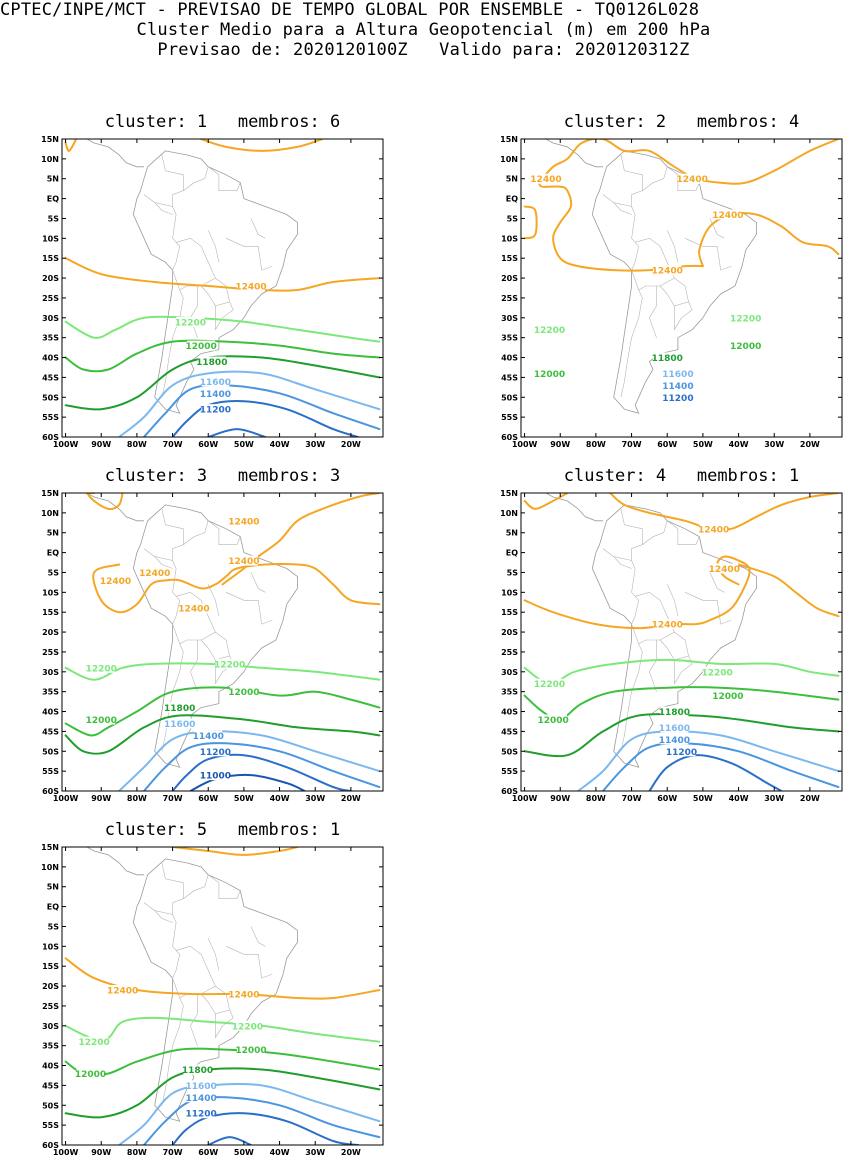 The image size is (847, 1165). Describe the element at coordinates (50, 867) in the screenshot. I see `lat-tick-label: 10N` at that location.